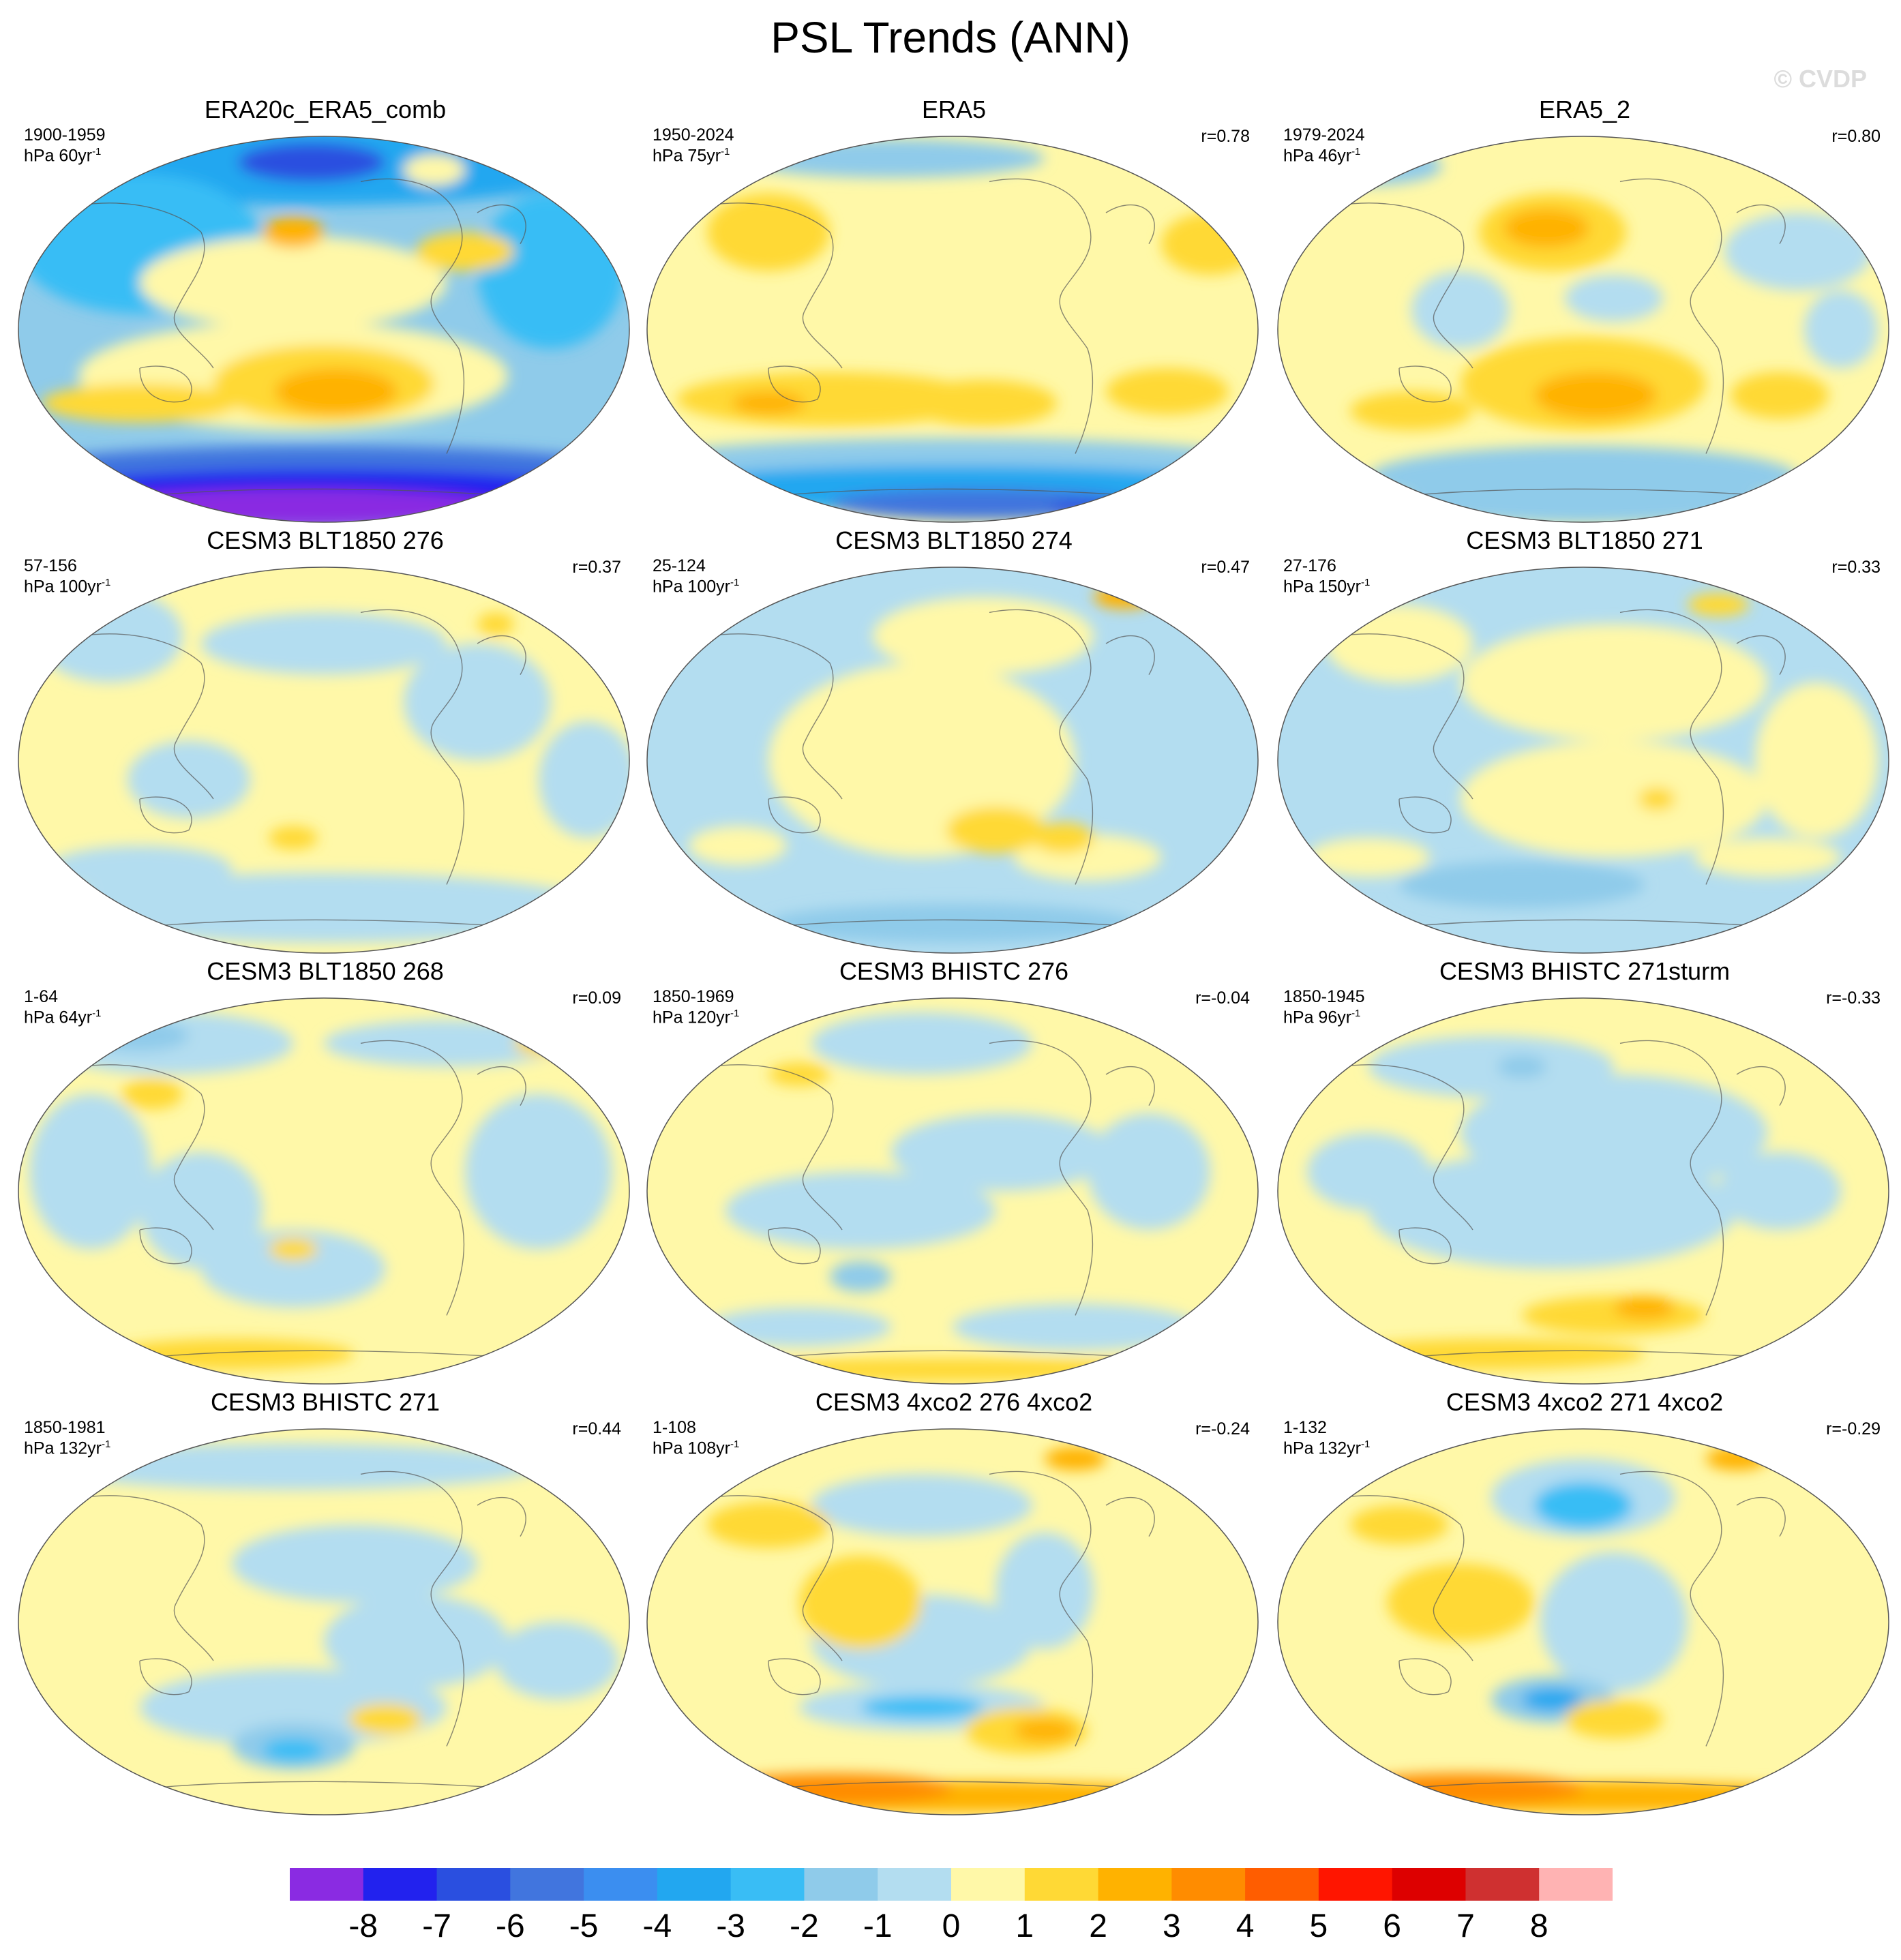 Image resolution: width=1901 pixels, height=1960 pixels. I want to click on map-panel: ERA20c_ERA5_comb 1900-1959 hPa 60yr-1, so click(325, 317).